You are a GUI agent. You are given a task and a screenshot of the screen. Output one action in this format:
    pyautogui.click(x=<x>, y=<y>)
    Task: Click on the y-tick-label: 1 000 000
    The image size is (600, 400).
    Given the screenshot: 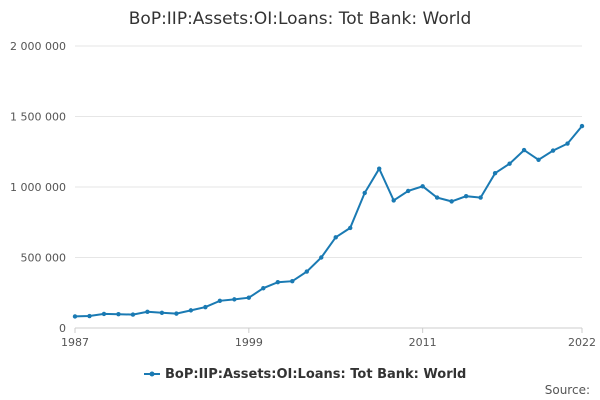 What is the action you would take?
    pyautogui.click(x=38, y=187)
    